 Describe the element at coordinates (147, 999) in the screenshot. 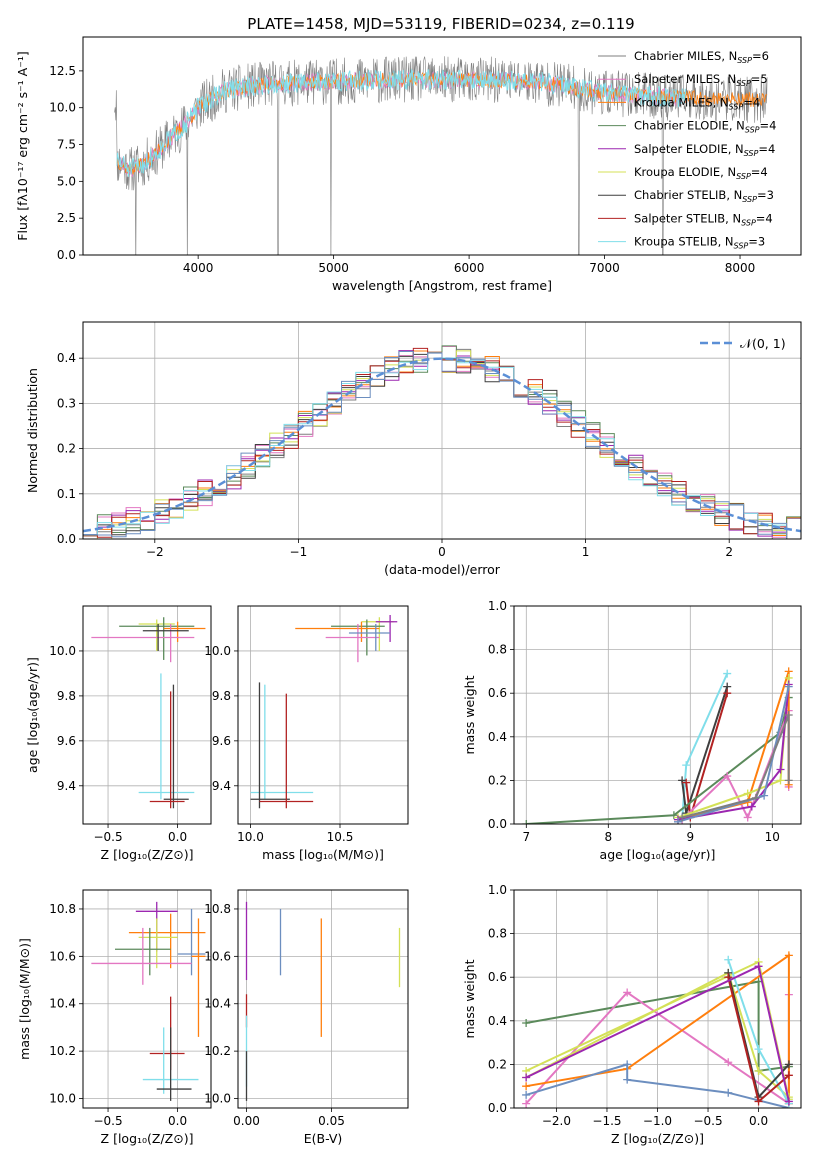

I see `mass_vs_Z-grid` at that location.